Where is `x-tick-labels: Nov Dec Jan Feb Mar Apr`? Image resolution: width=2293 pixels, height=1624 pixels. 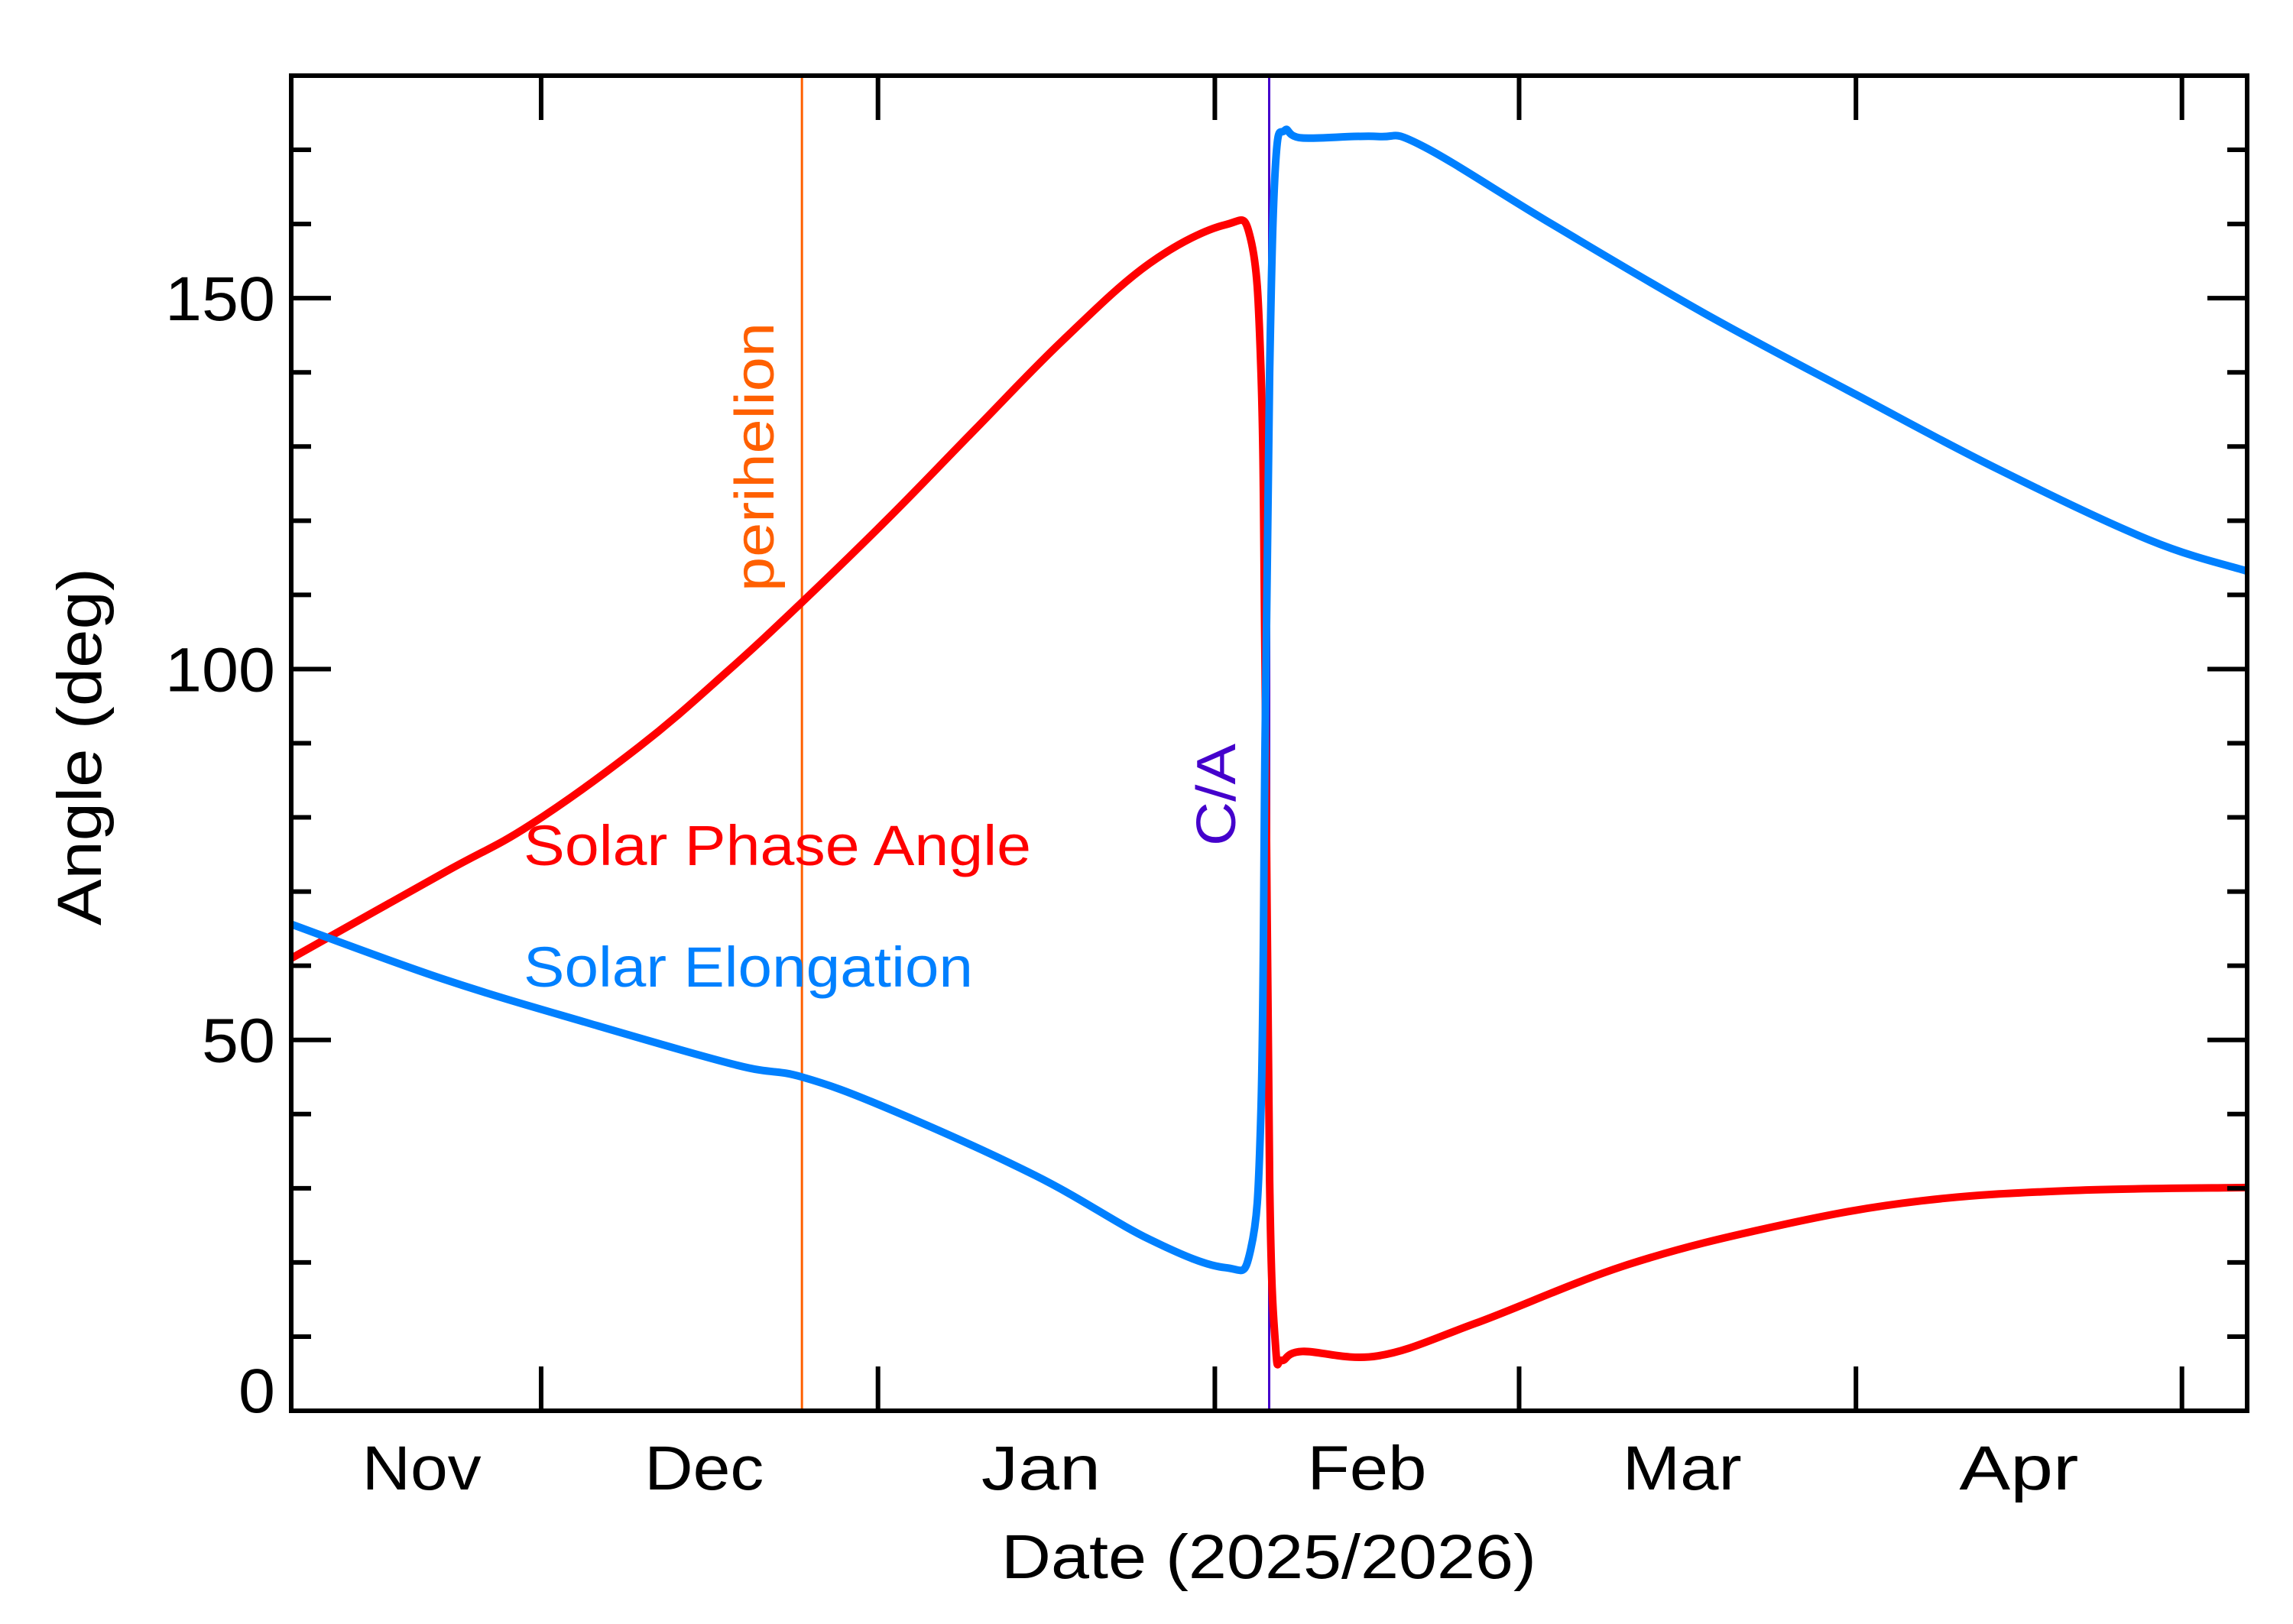 x-tick-labels: Nov Dec Jan Feb Mar Apr is located at coordinates (1220, 1468).